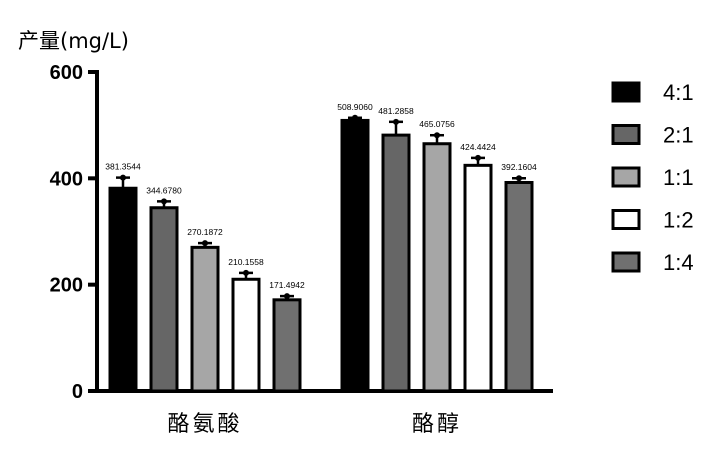 Image resolution: width=721 pixels, height=468 pixels. I want to click on y-tick-label: 0, so click(77, 392).